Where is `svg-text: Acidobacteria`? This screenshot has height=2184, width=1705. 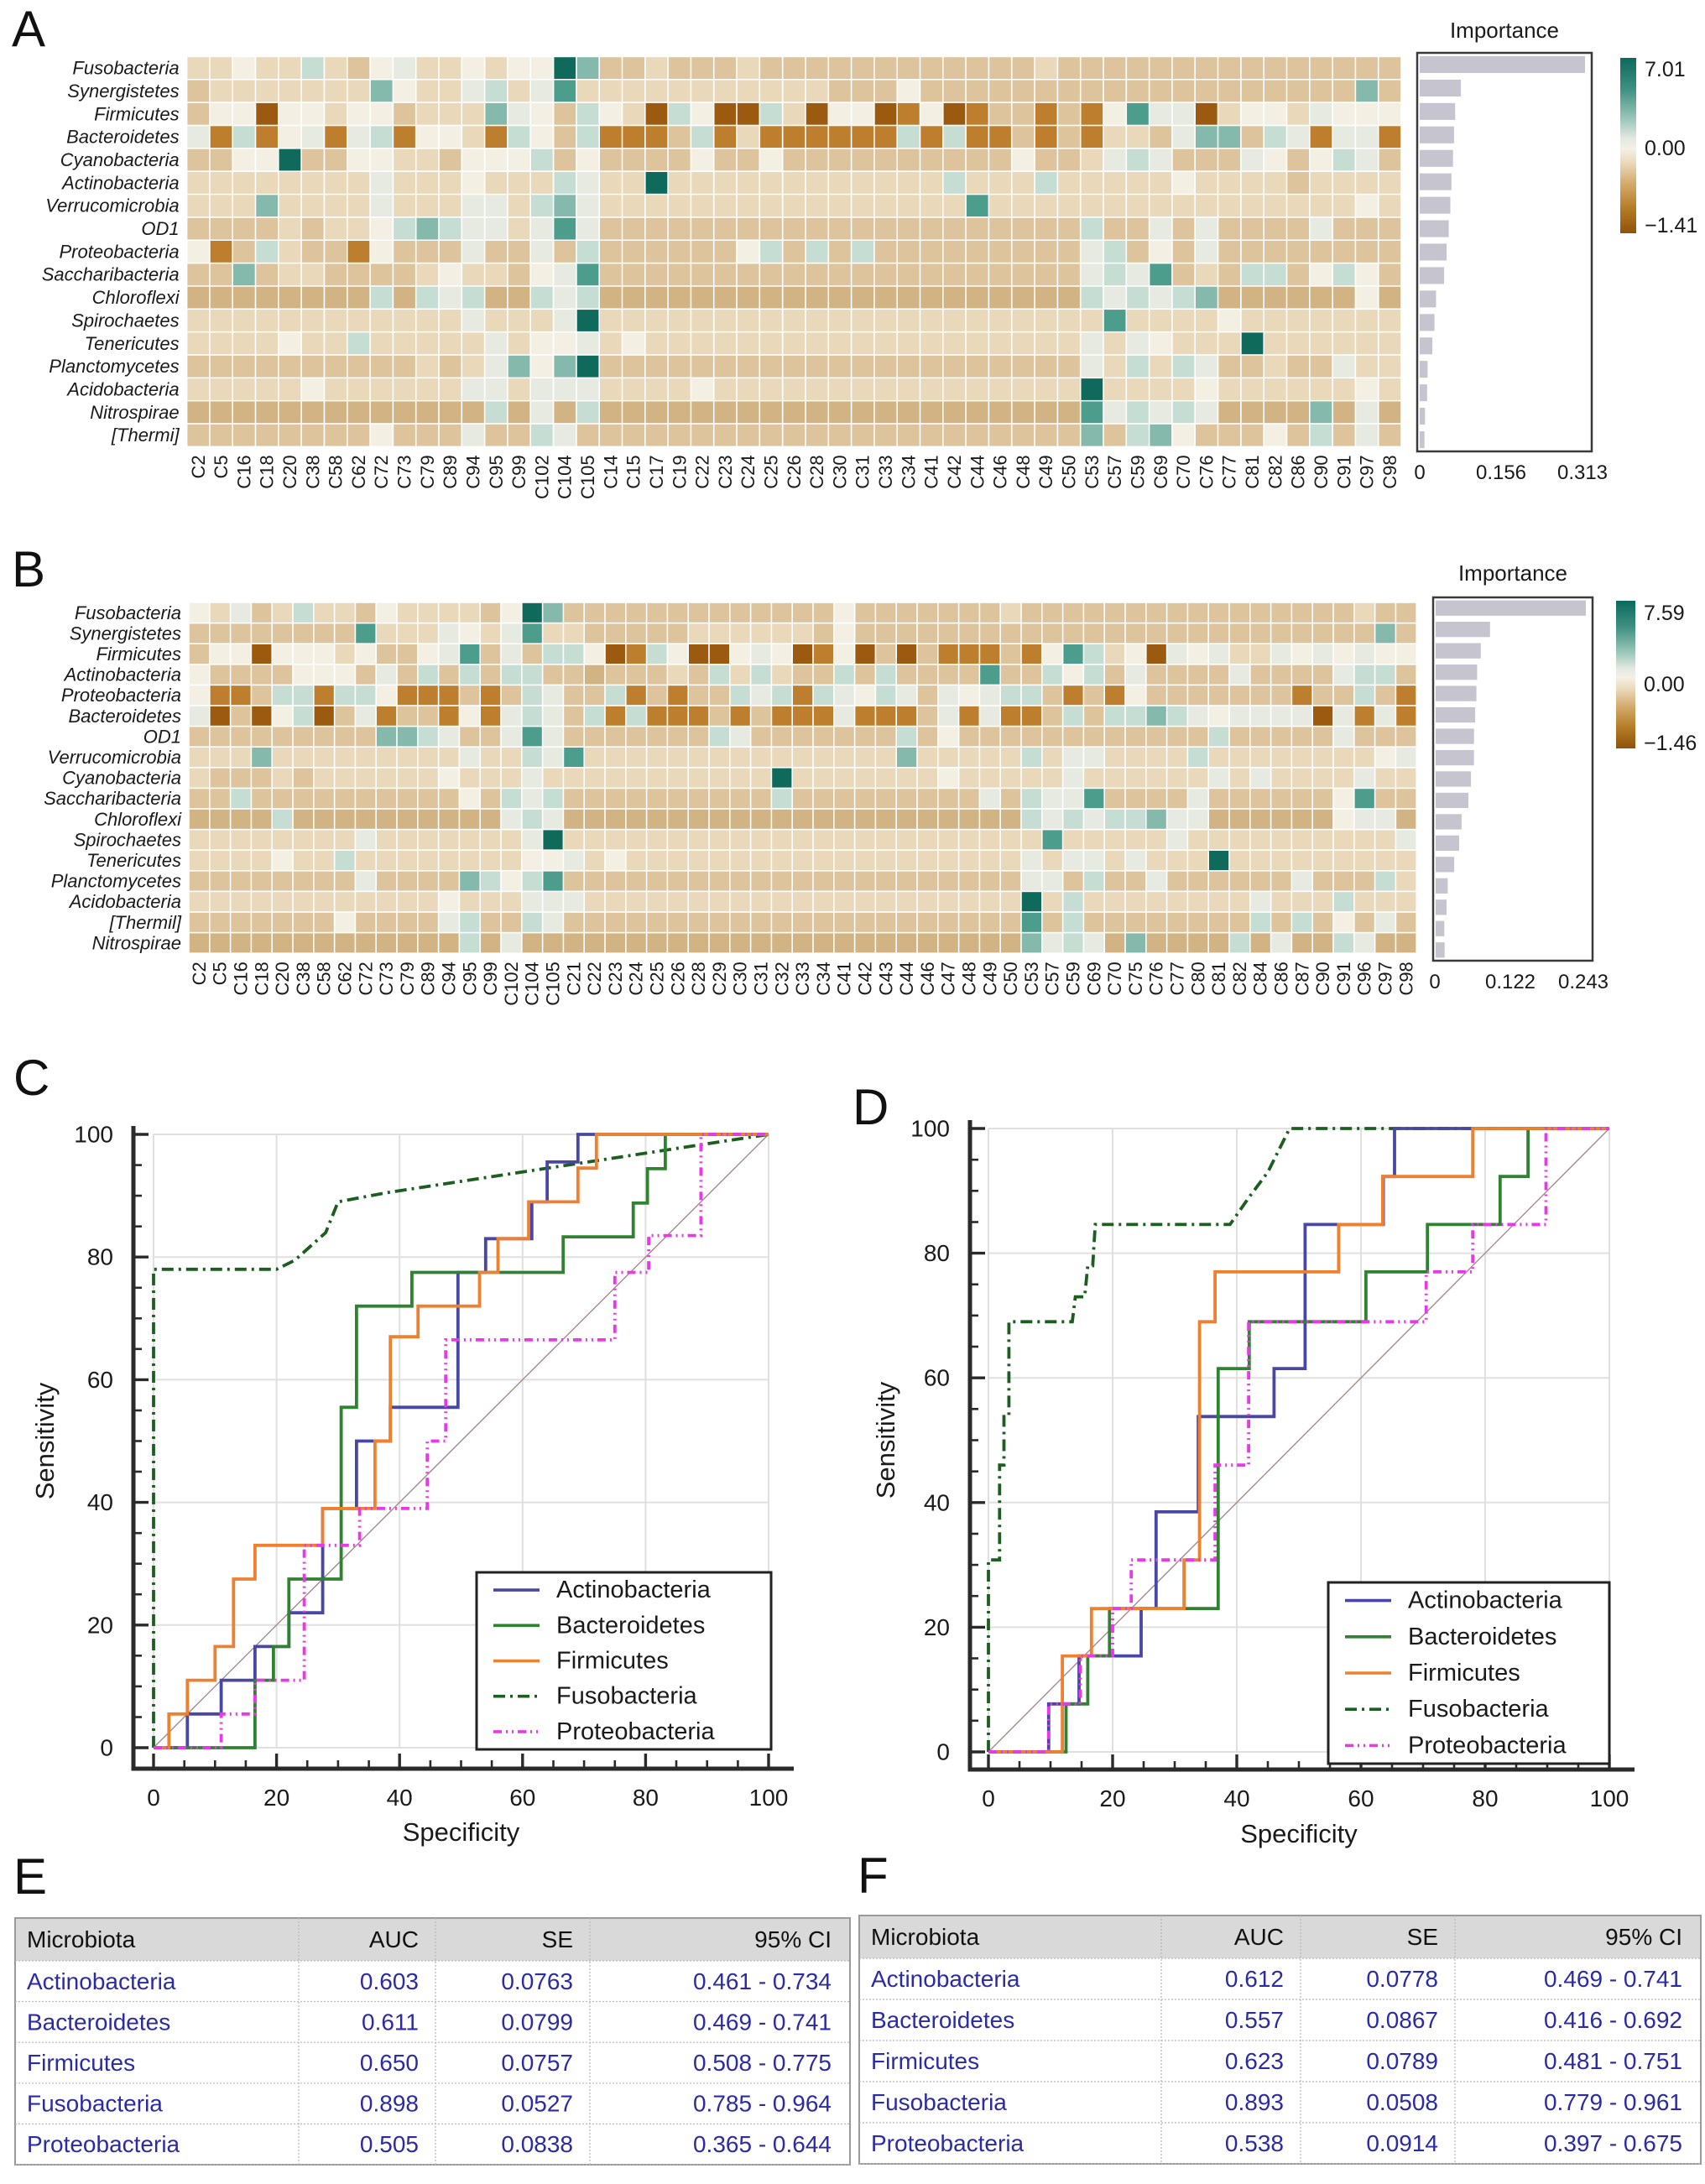 svg-text: Acidobacteria is located at coordinates (125, 901).